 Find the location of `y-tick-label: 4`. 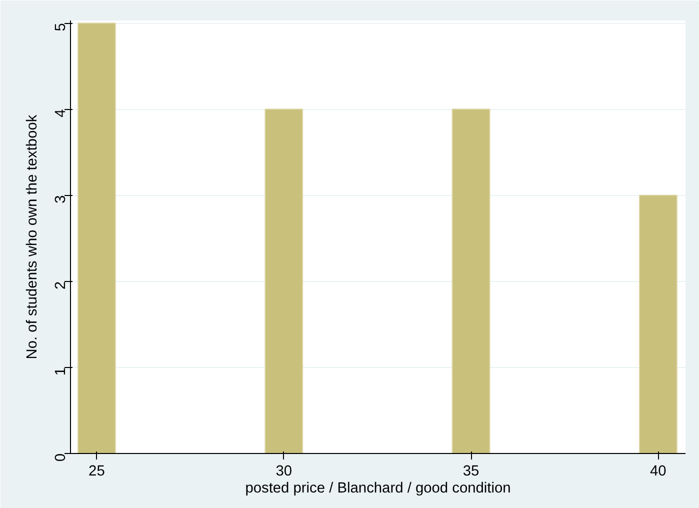

y-tick-label: 4 is located at coordinates (61, 113).